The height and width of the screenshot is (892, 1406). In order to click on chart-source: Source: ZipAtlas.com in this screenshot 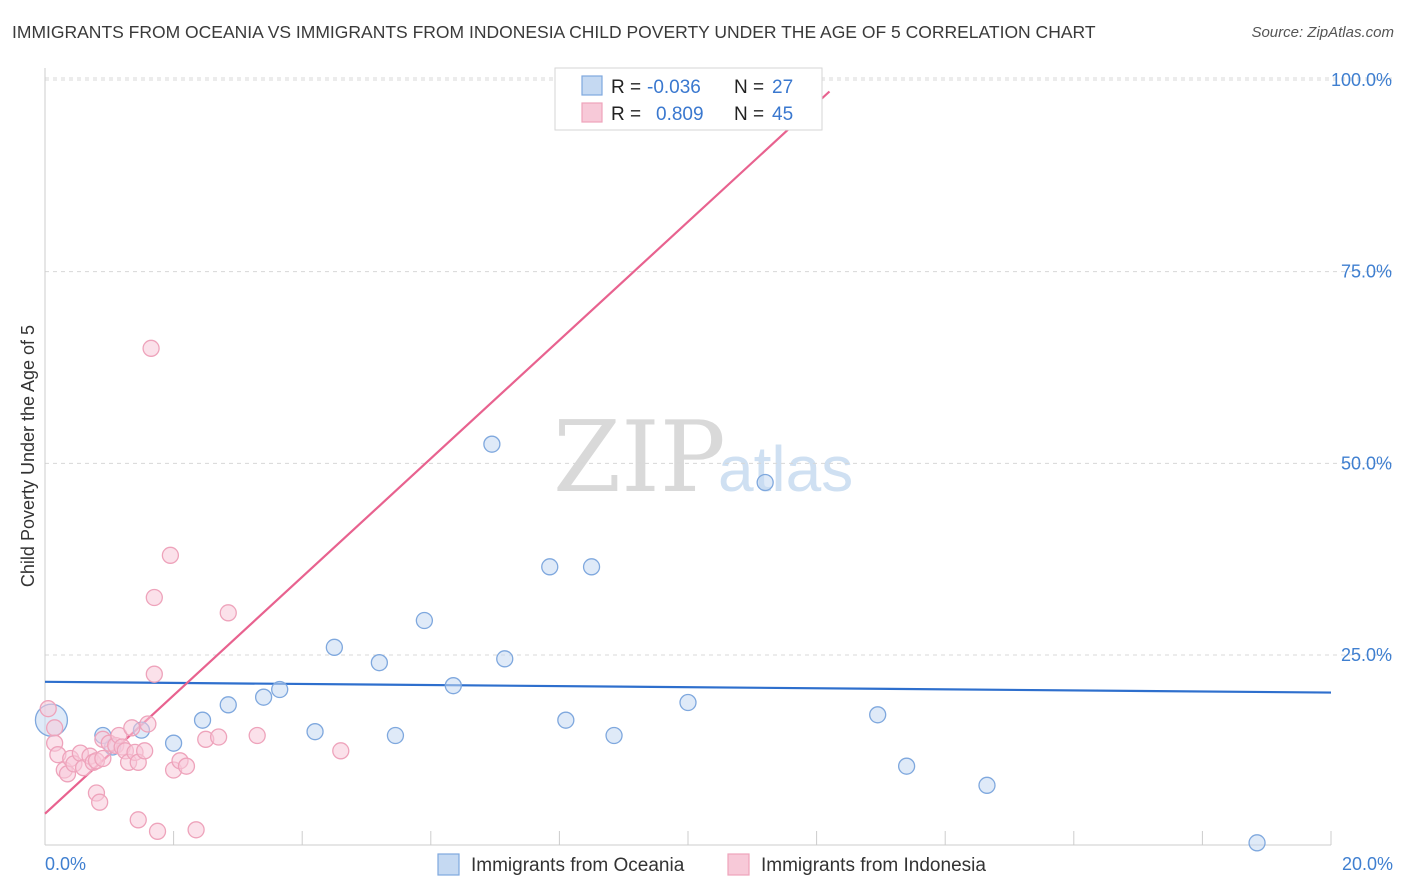, I will do `click(1322, 32)`.